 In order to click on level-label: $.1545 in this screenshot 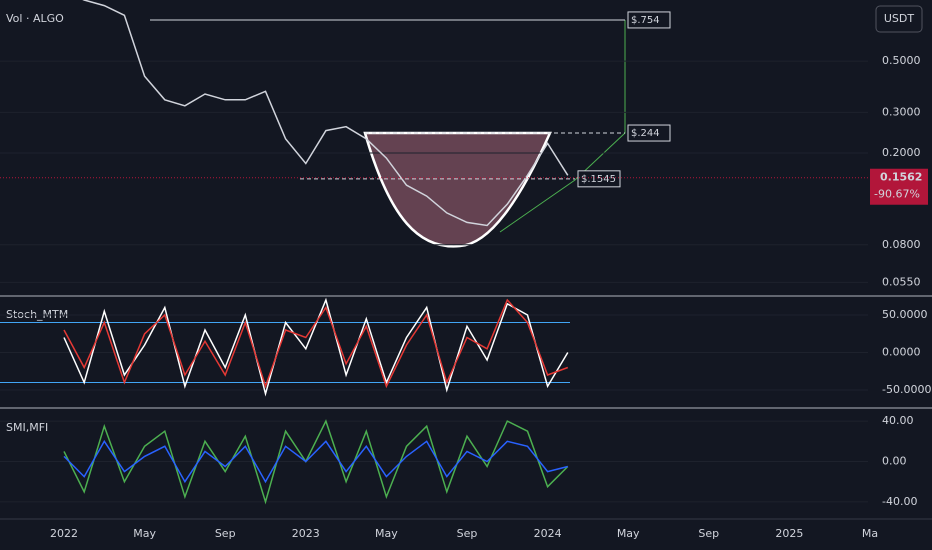, I will do `click(598, 179)`.